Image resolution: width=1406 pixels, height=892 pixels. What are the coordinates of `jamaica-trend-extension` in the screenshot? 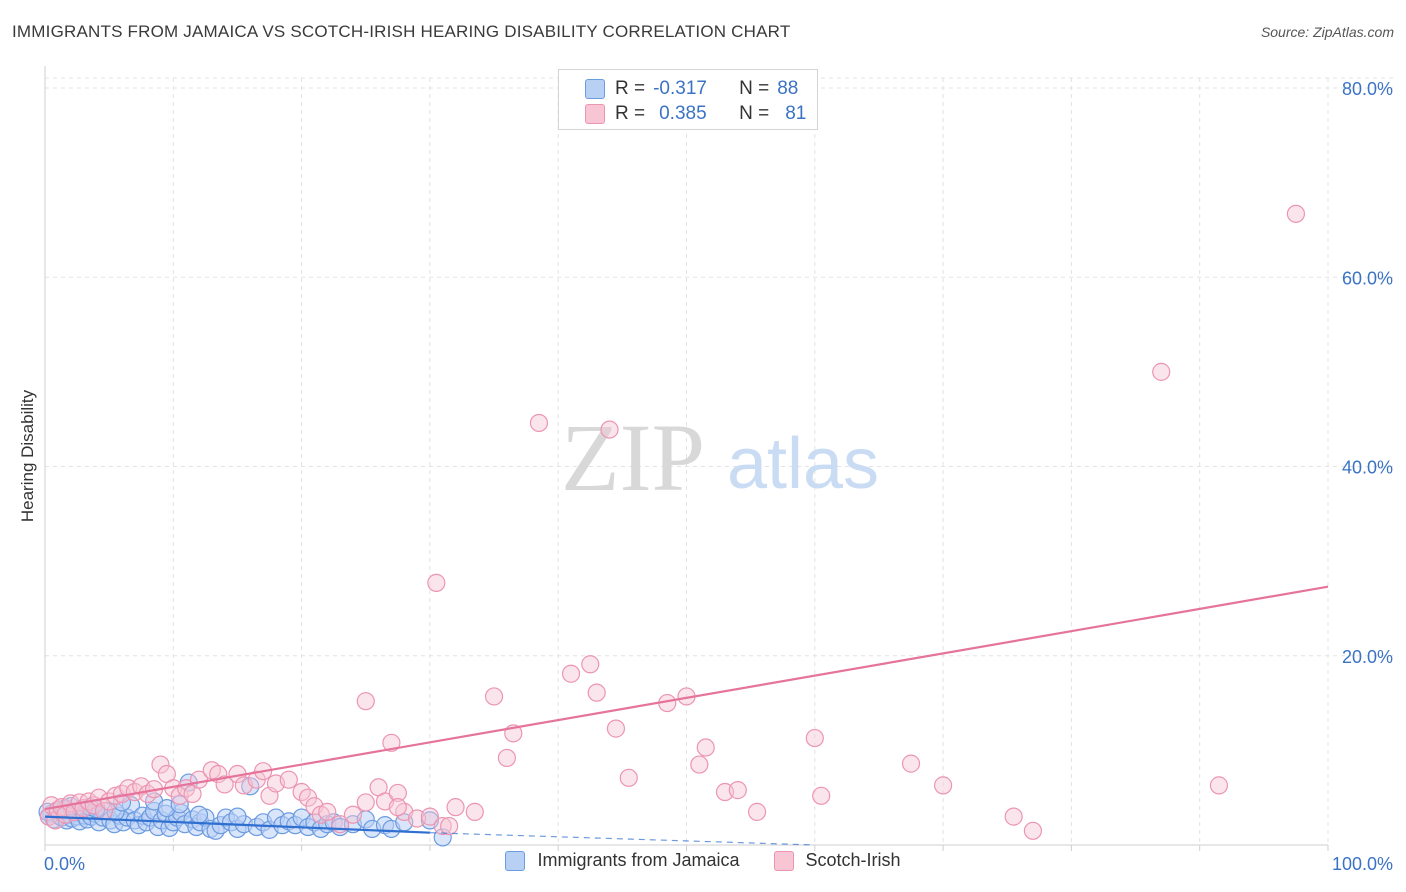 It's located at (622, 839).